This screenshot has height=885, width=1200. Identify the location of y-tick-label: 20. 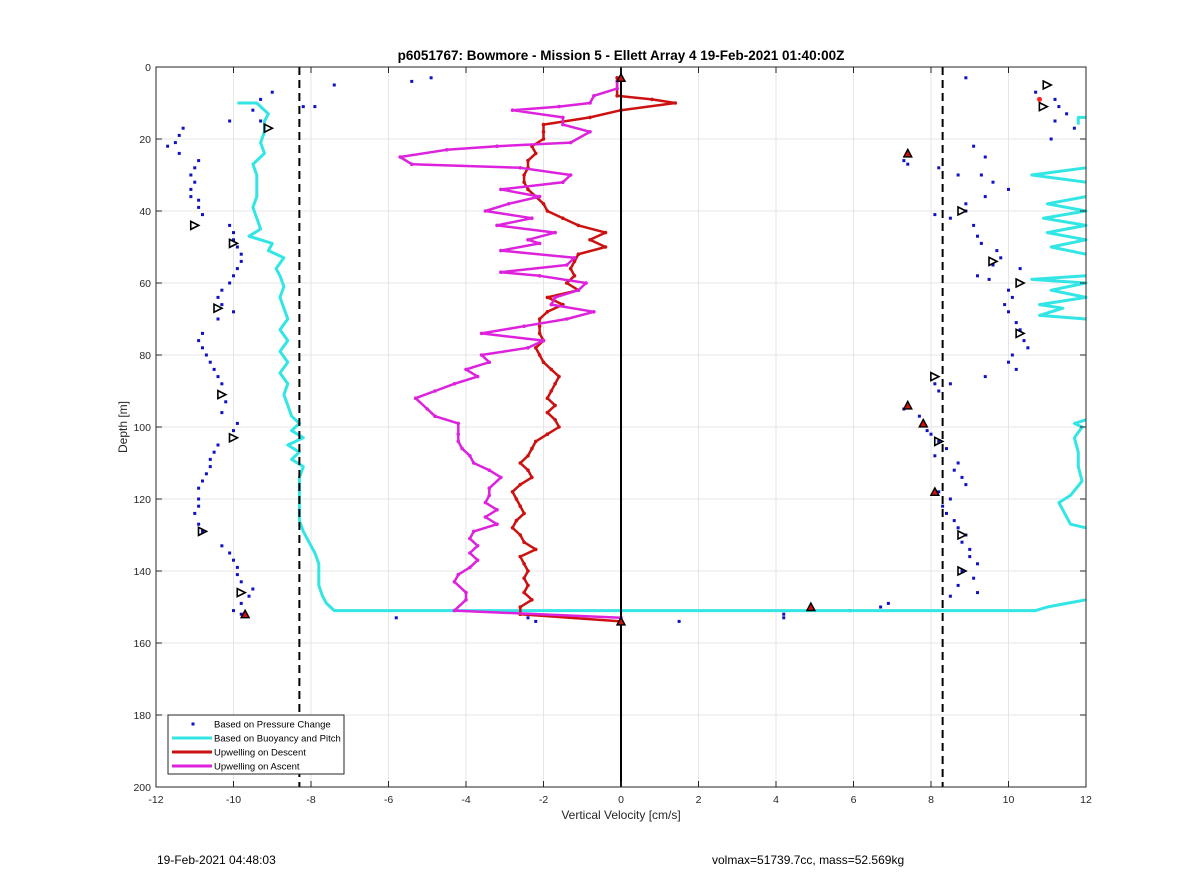
(145, 140).